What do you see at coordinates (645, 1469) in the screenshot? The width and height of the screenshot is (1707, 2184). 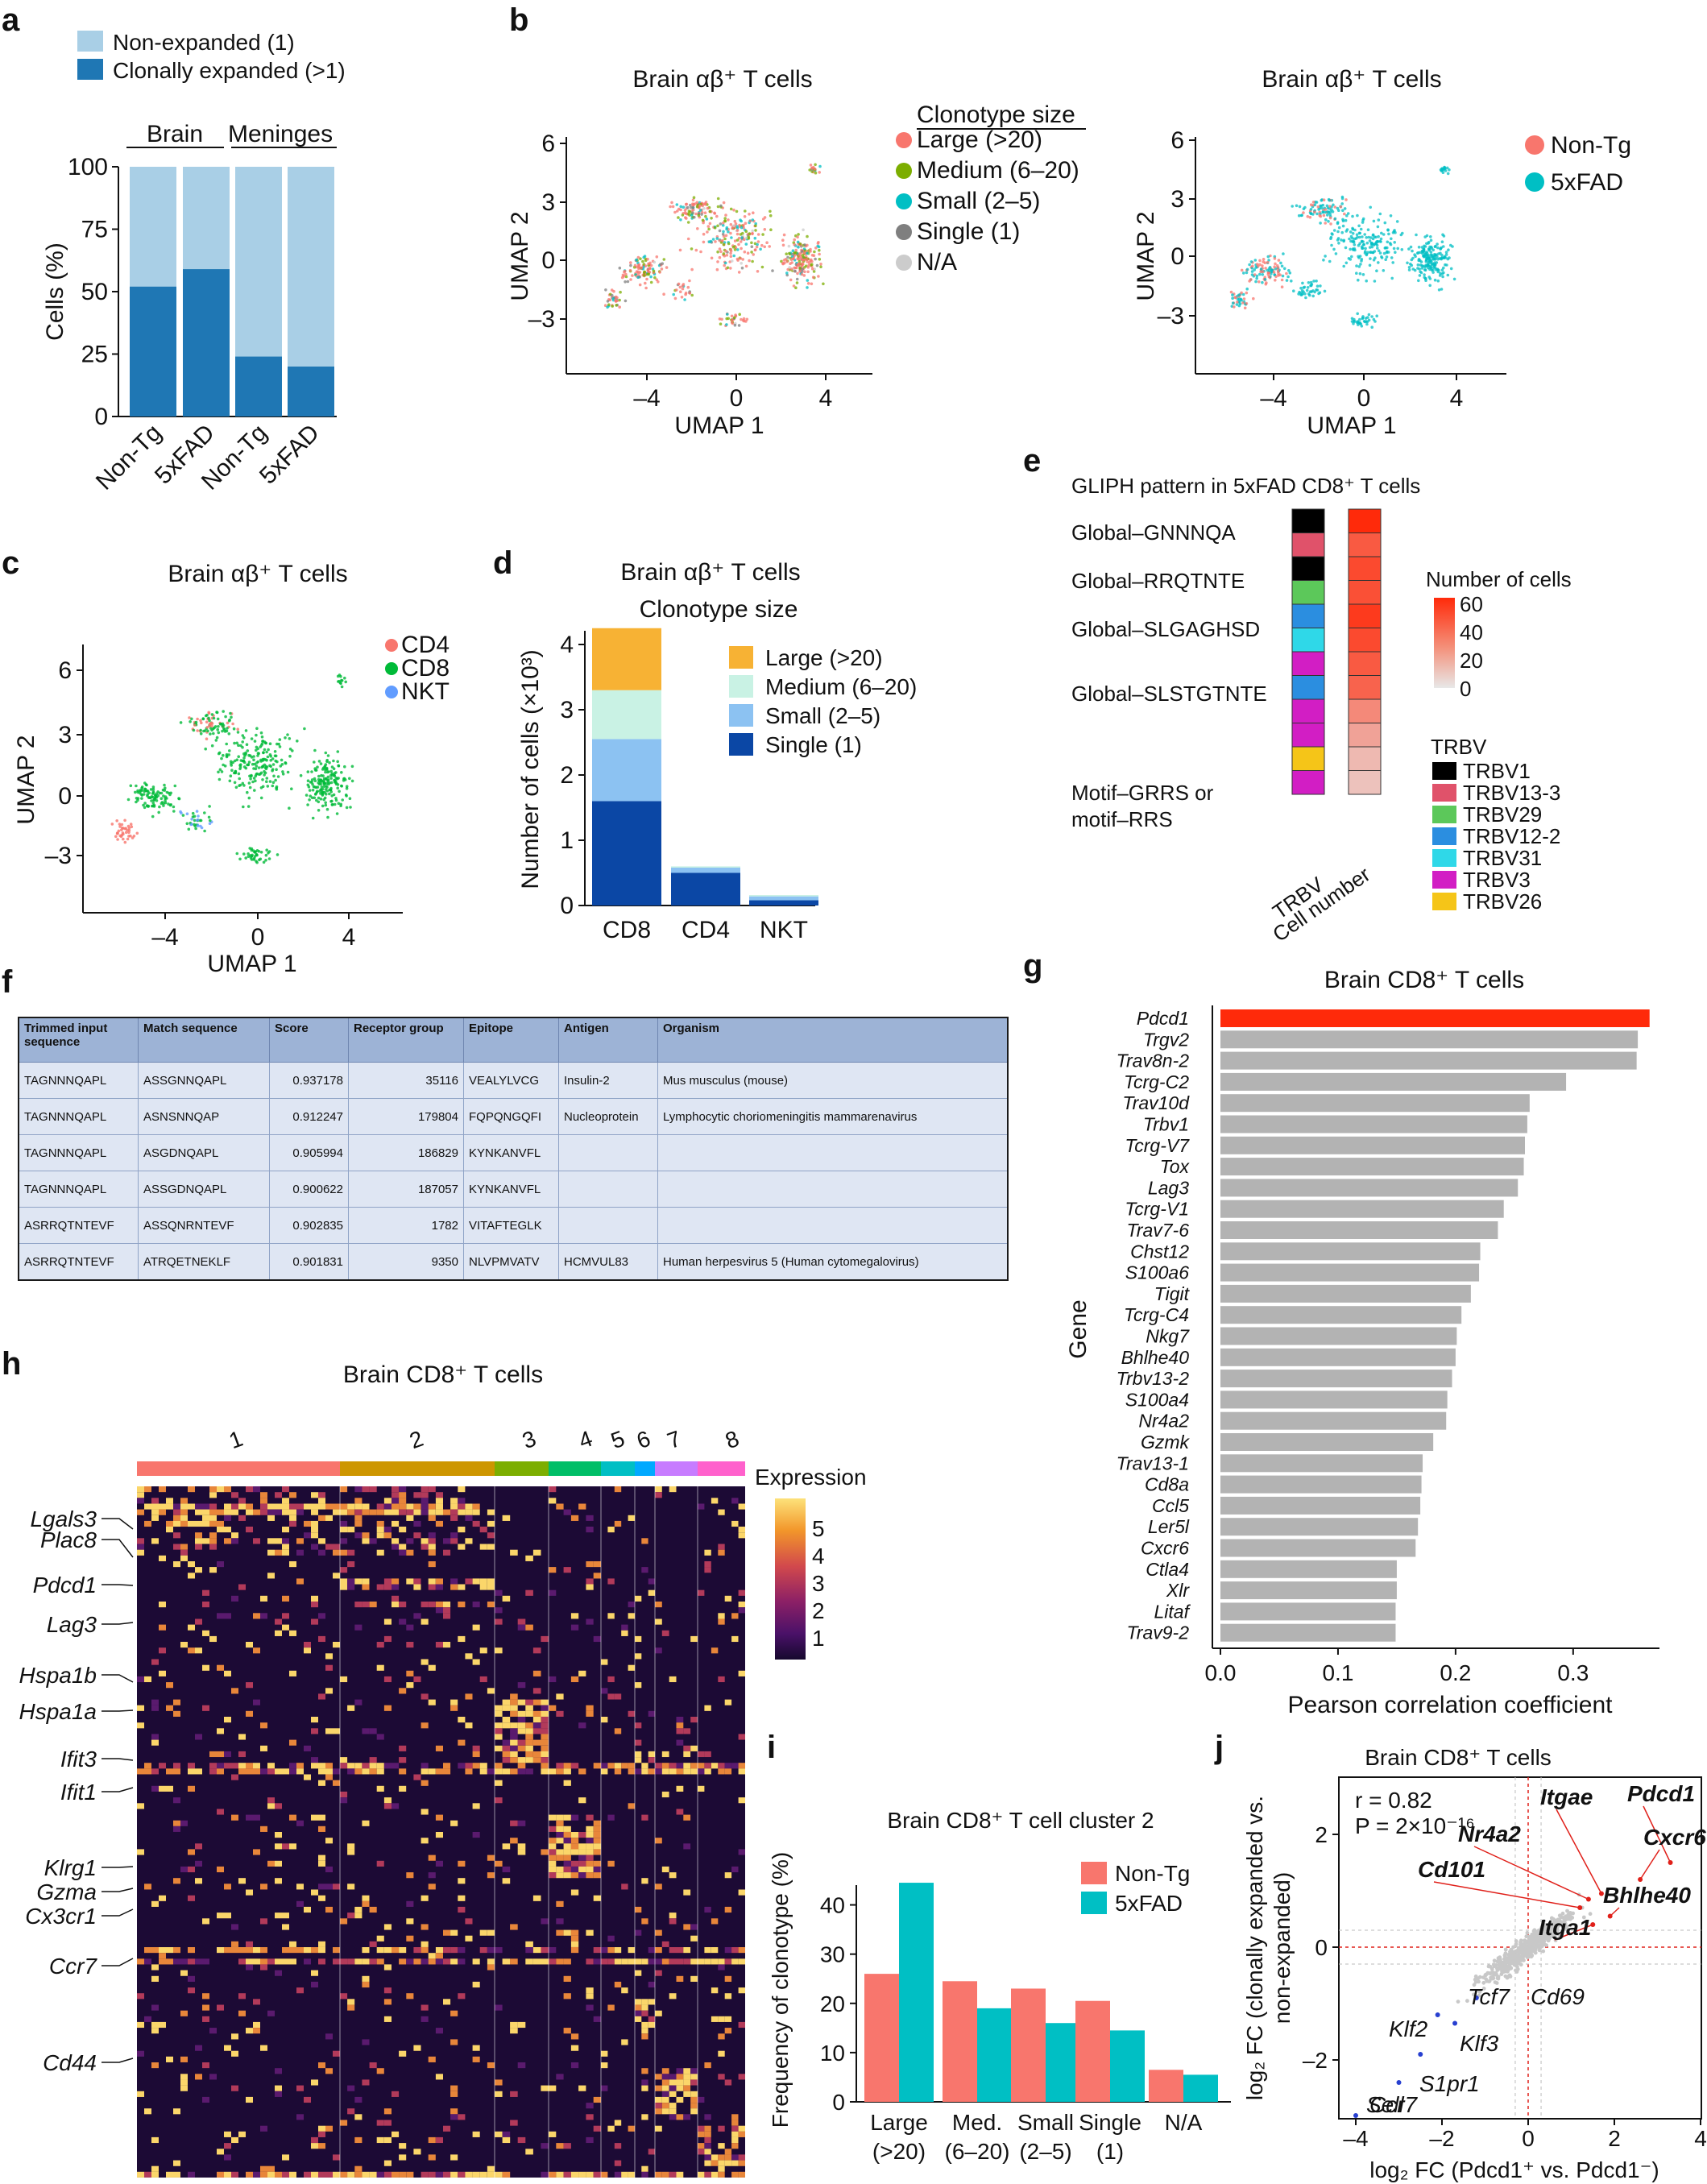 I see `cluster-bar-segment` at bounding box center [645, 1469].